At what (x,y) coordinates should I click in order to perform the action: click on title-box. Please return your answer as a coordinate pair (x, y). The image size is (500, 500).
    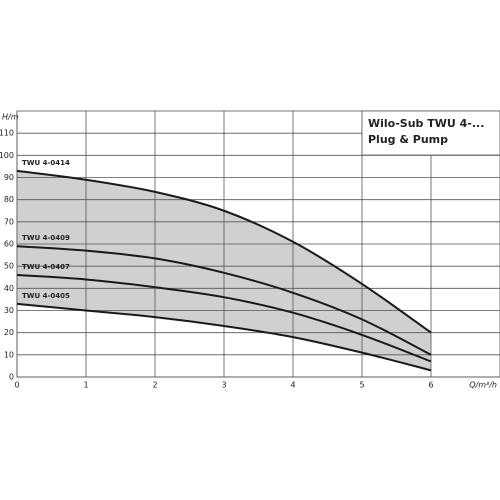
    Looking at the image, I should click on (430, 133).